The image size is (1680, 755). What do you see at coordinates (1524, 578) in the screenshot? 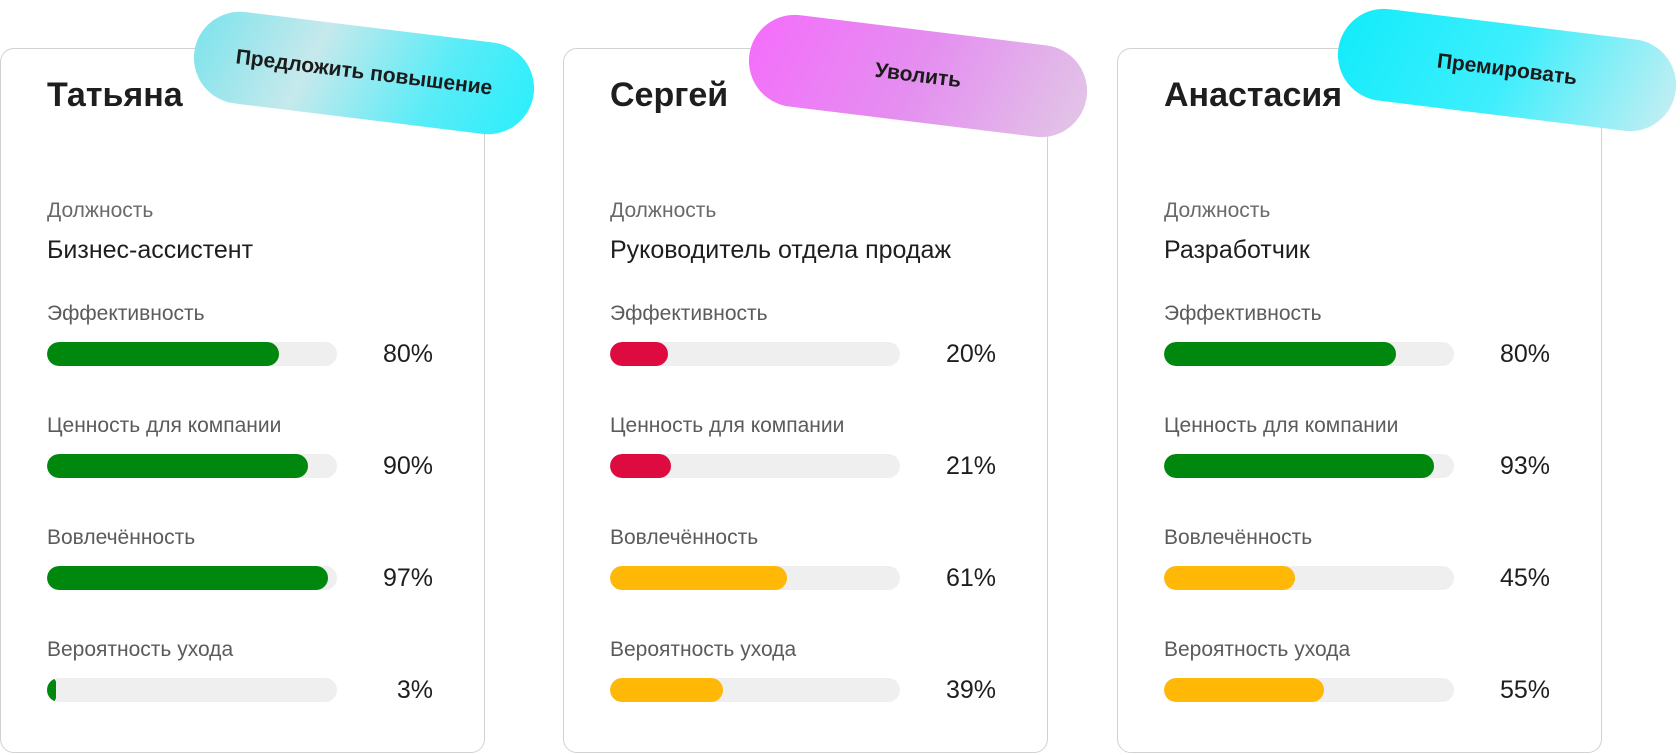
I see `metric-value: 45%` at bounding box center [1524, 578].